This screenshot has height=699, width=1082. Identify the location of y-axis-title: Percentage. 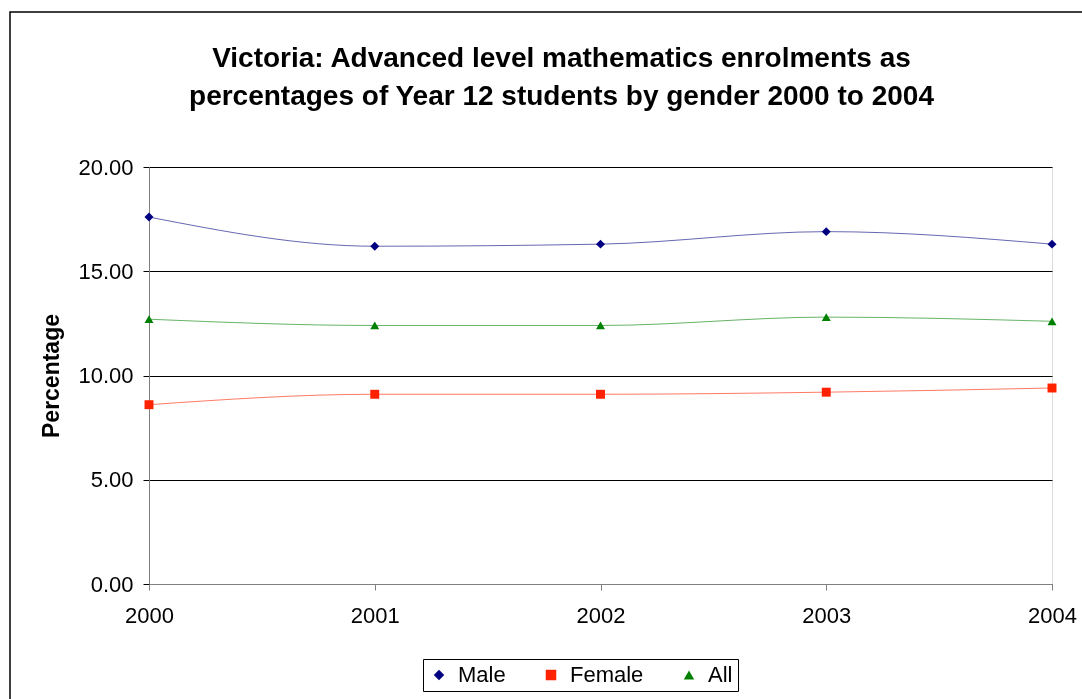
(51, 376).